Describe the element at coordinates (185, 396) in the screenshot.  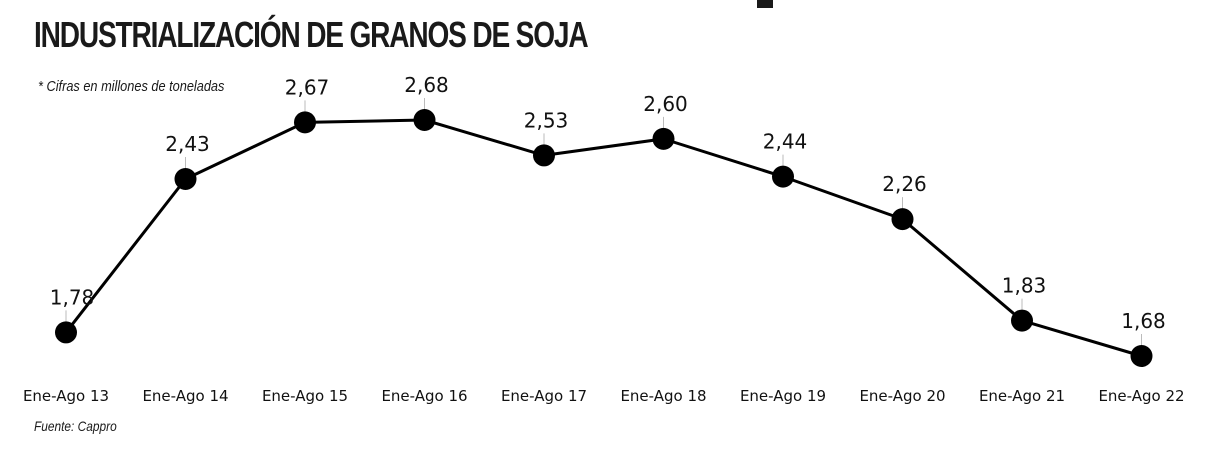
I see `x-tick-label: Ene-Ago 14` at that location.